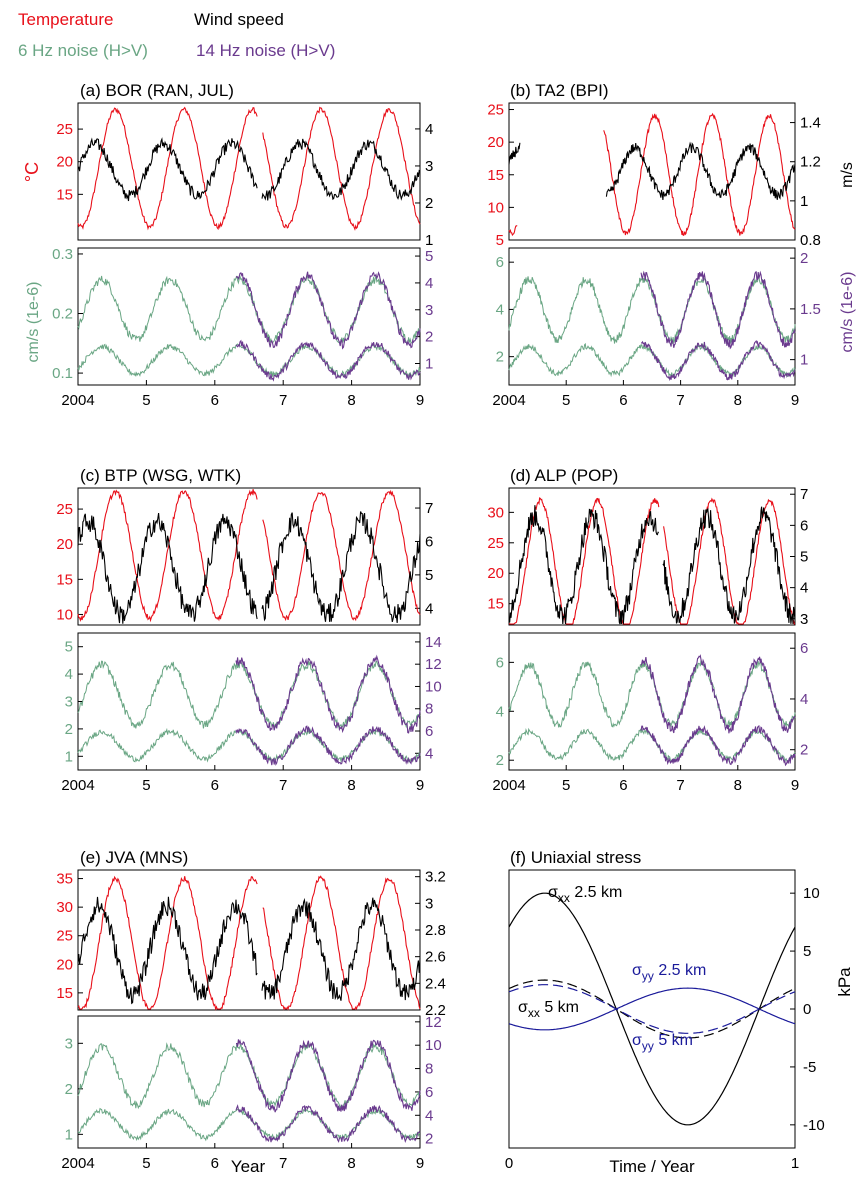 The height and width of the screenshot is (1182, 859). What do you see at coordinates (429, 753) in the screenshot?
I see `panel-c-bottom-right-label-0: 4` at bounding box center [429, 753].